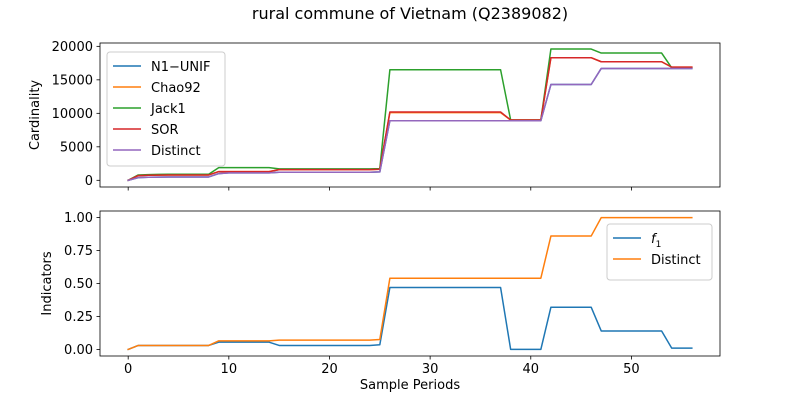  What do you see at coordinates (72, 114) in the screenshot?
I see `top-y-tick-label: 10000` at bounding box center [72, 114].